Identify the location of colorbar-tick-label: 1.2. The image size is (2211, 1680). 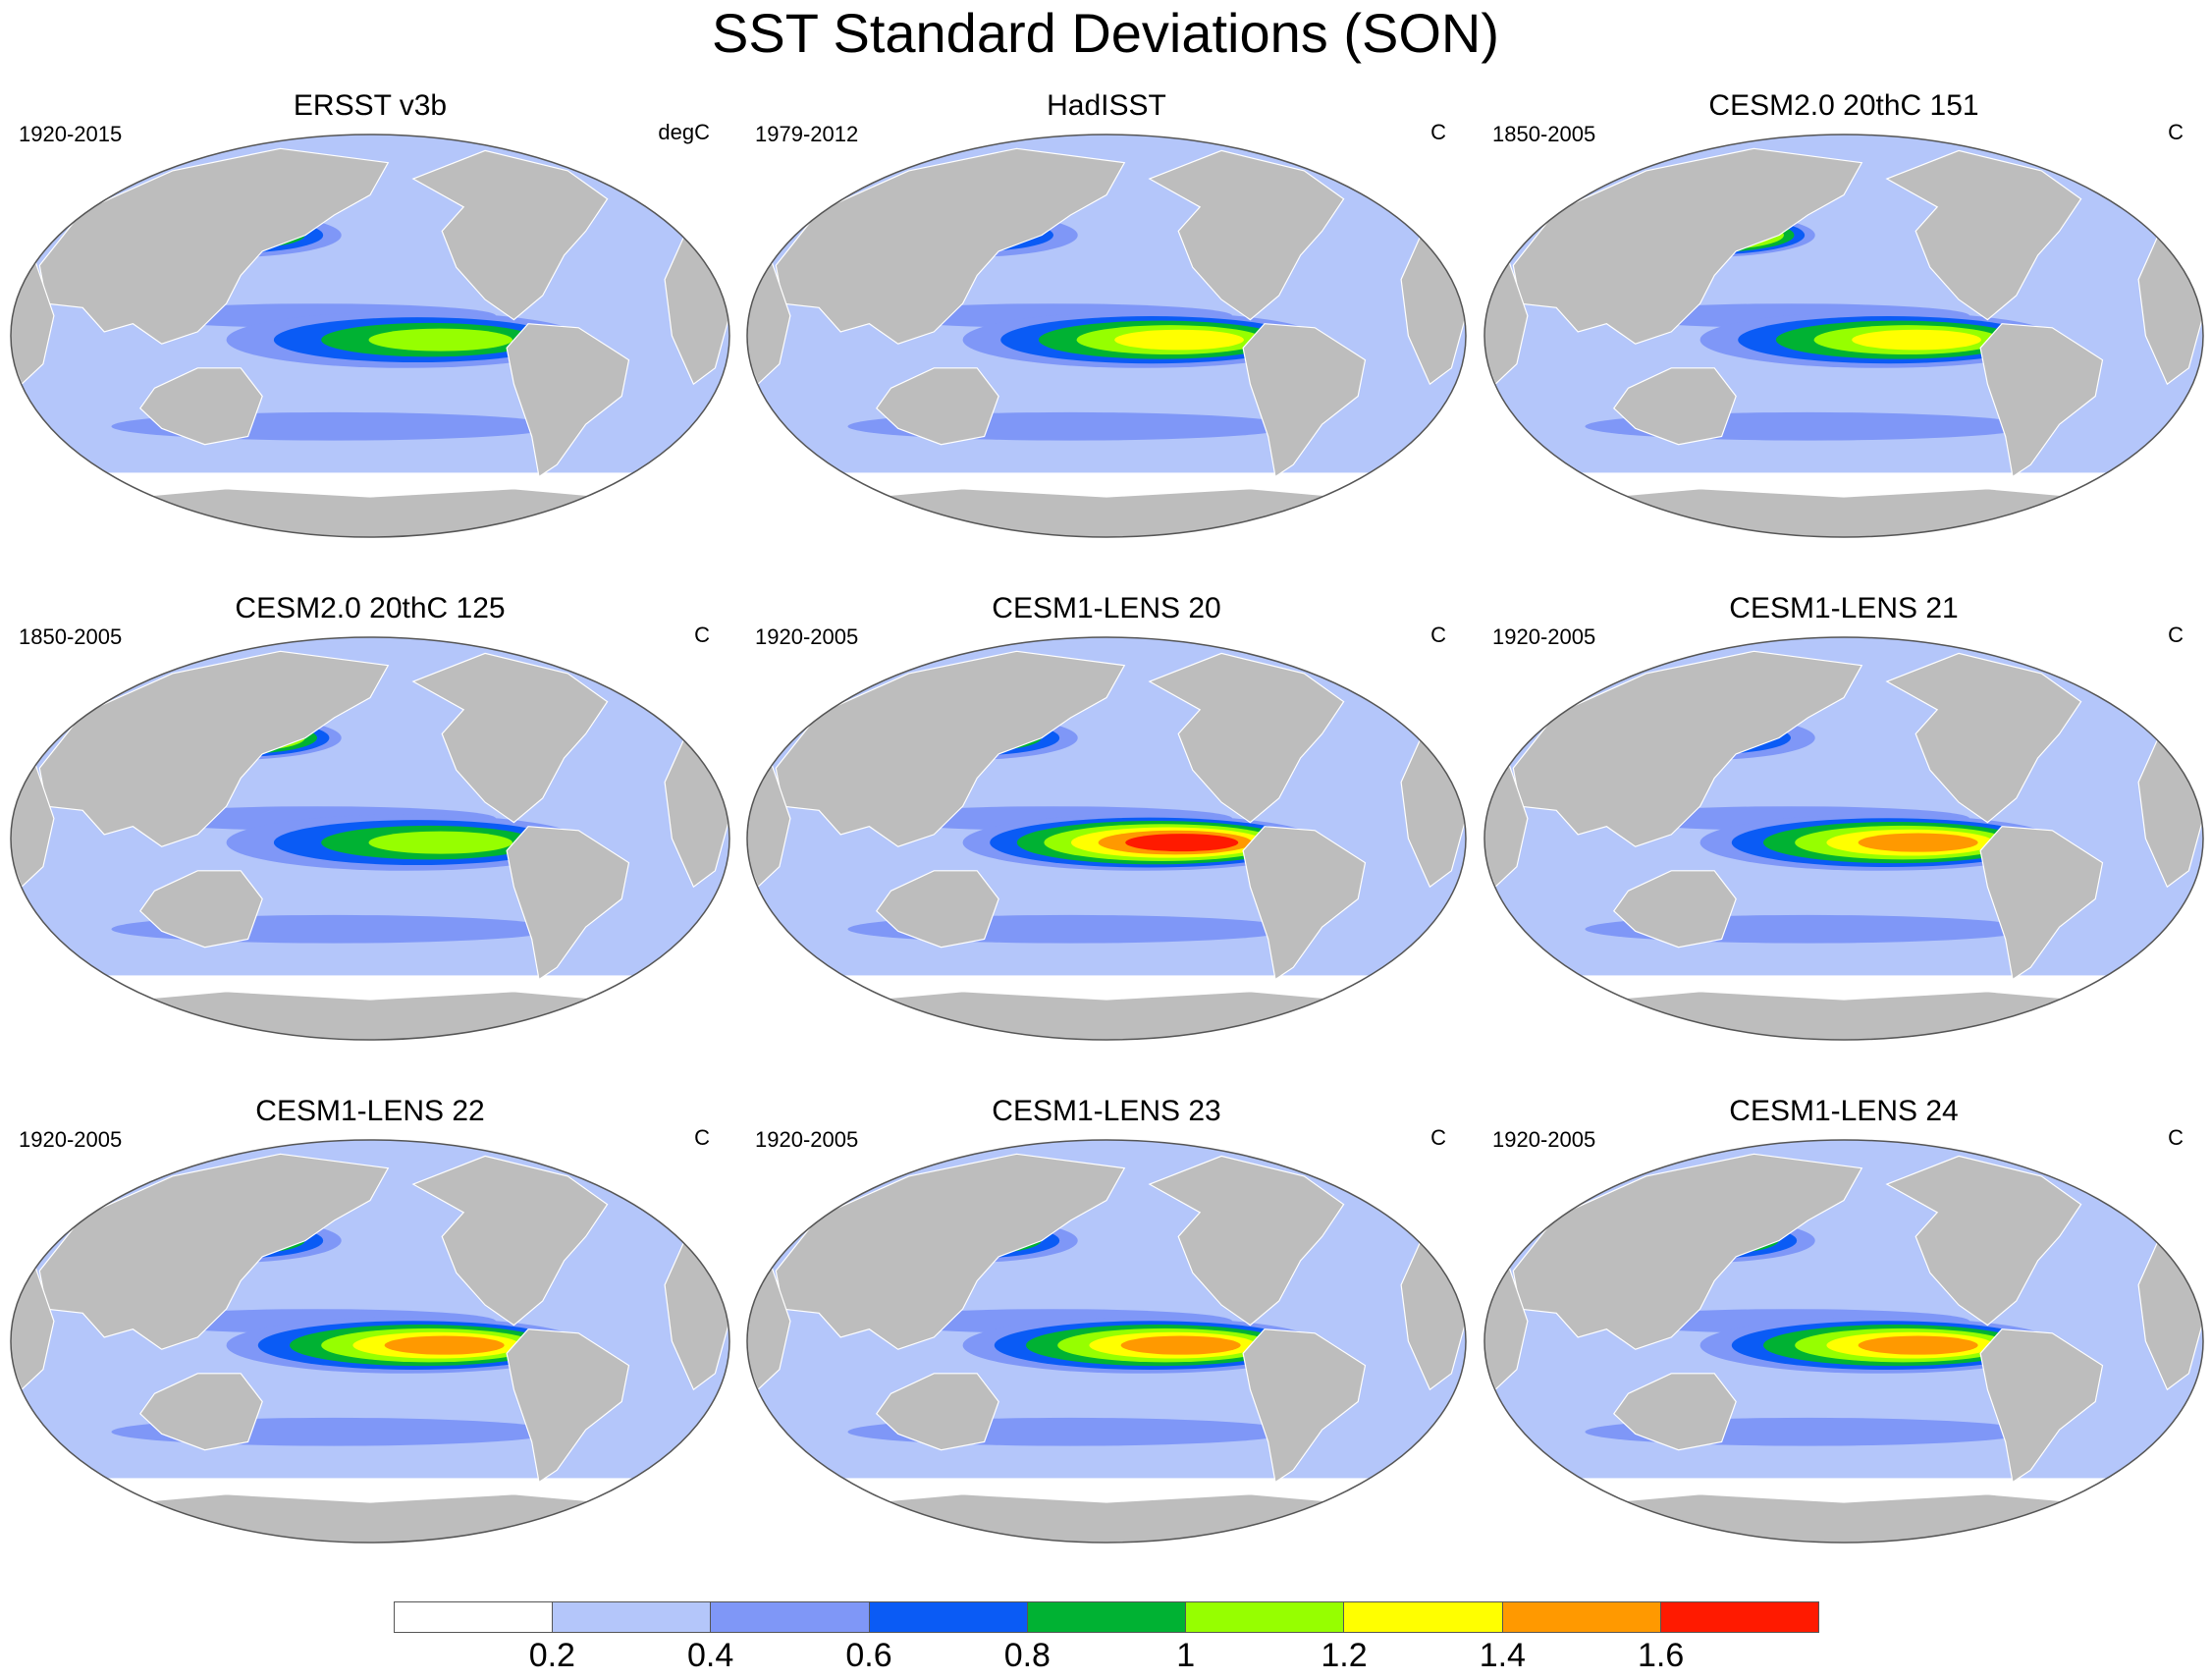
(1345, 1655).